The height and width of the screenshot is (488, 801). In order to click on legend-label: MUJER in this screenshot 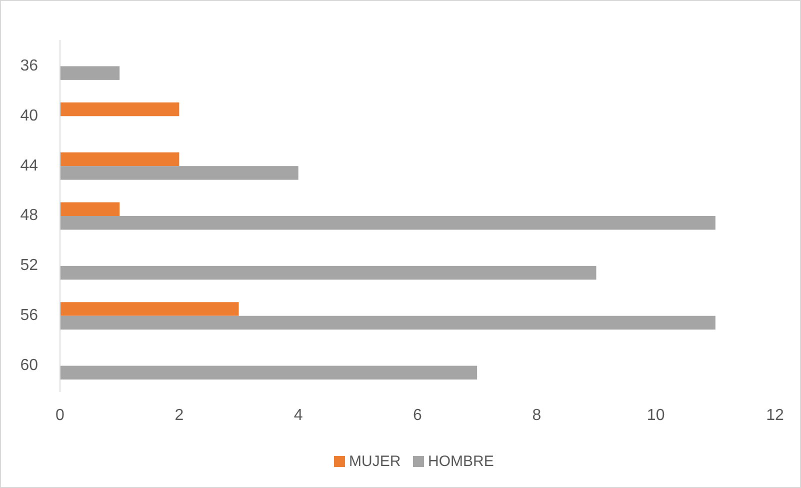, I will do `click(375, 461)`.